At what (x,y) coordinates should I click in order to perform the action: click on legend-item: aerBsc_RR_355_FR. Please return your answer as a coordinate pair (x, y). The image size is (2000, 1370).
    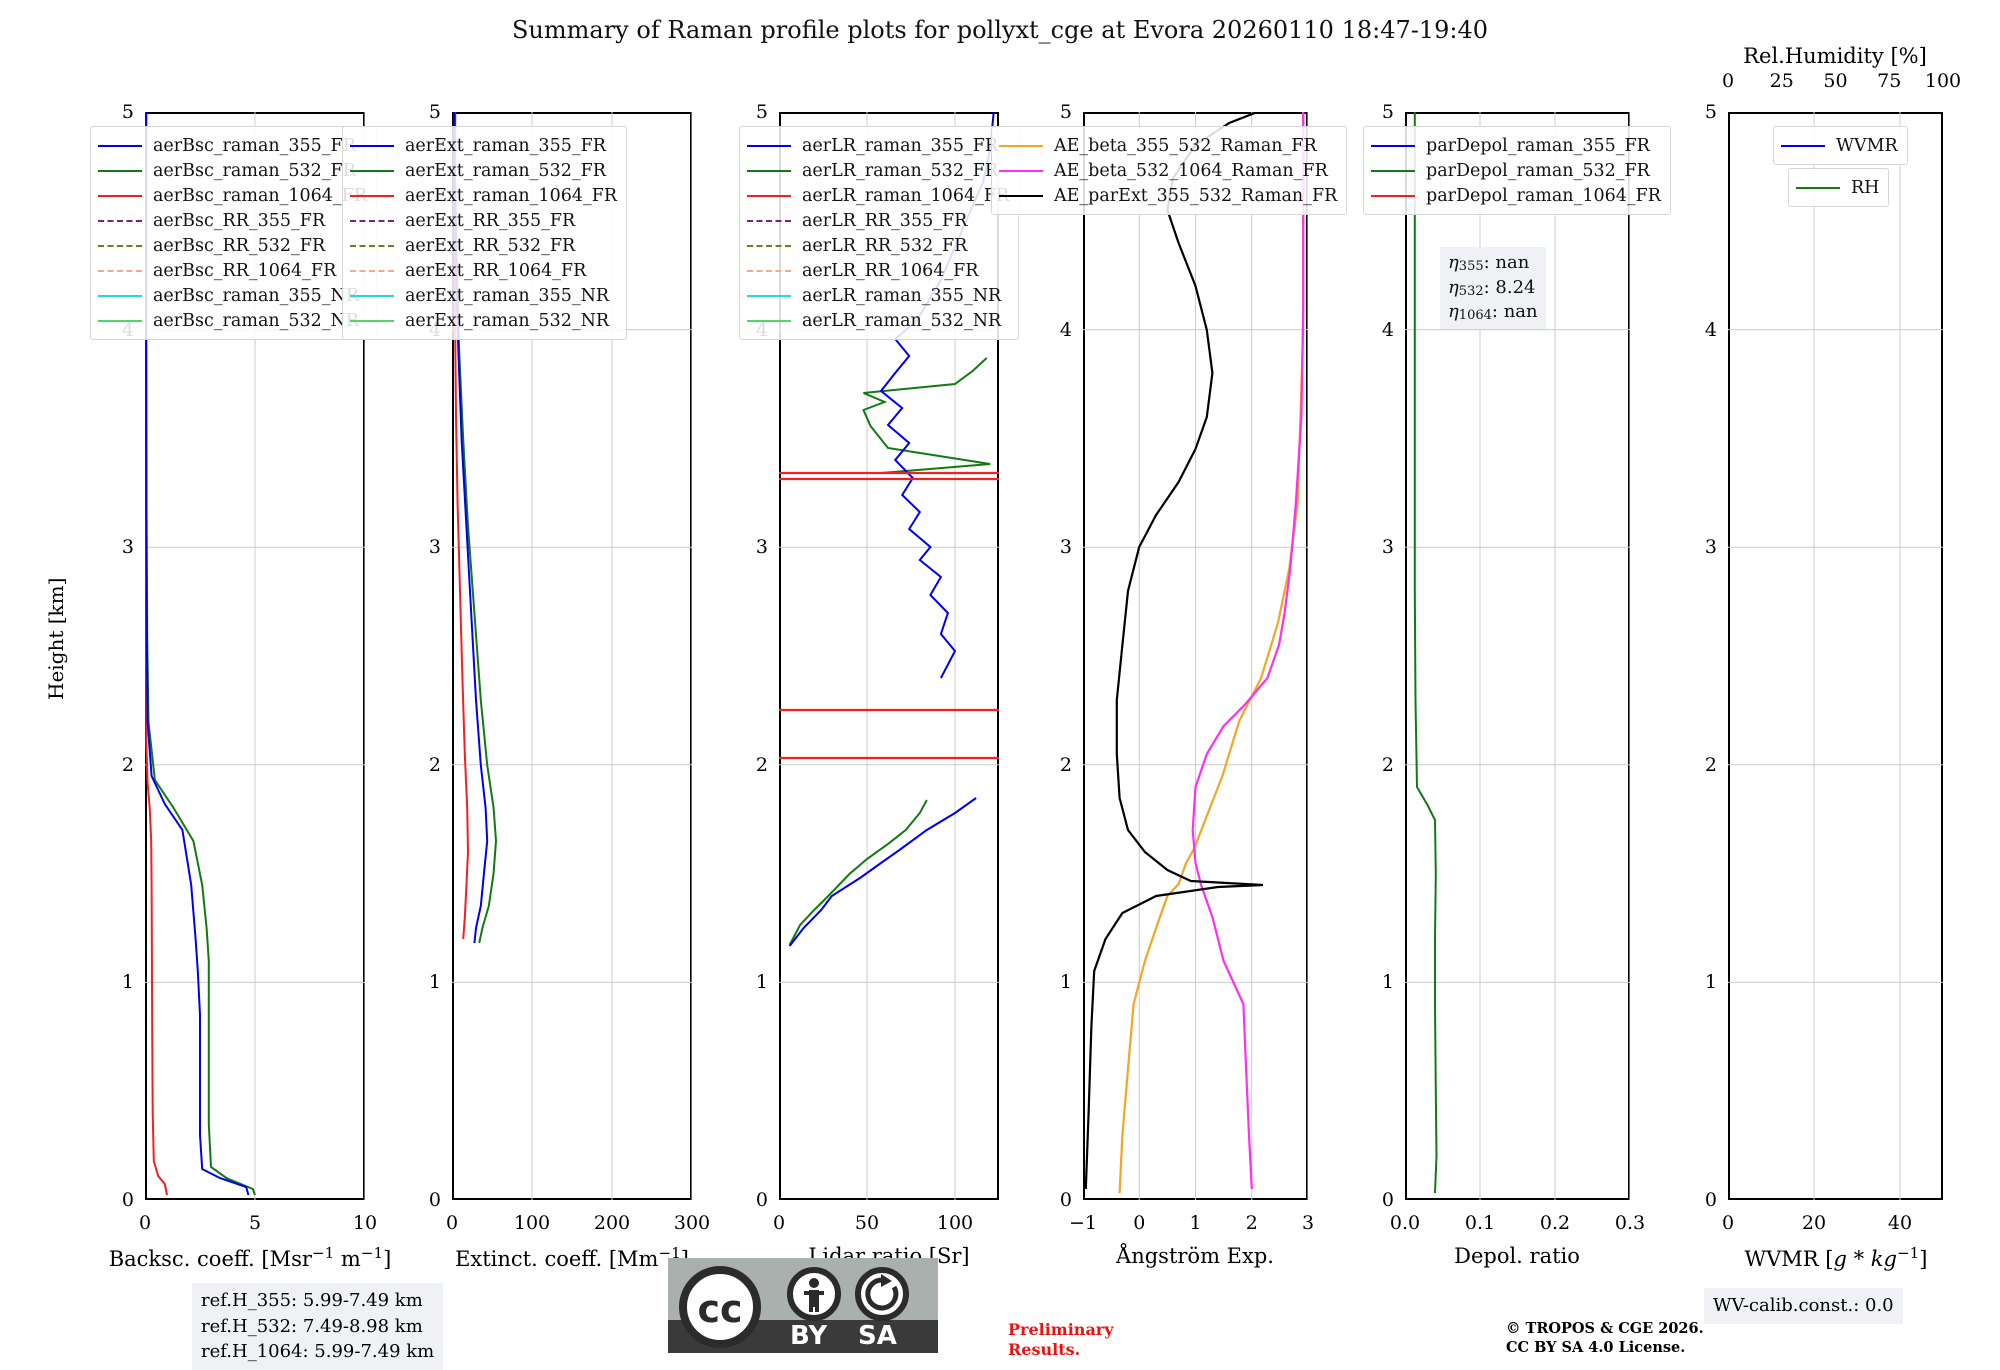
    Looking at the image, I should click on (232, 220).